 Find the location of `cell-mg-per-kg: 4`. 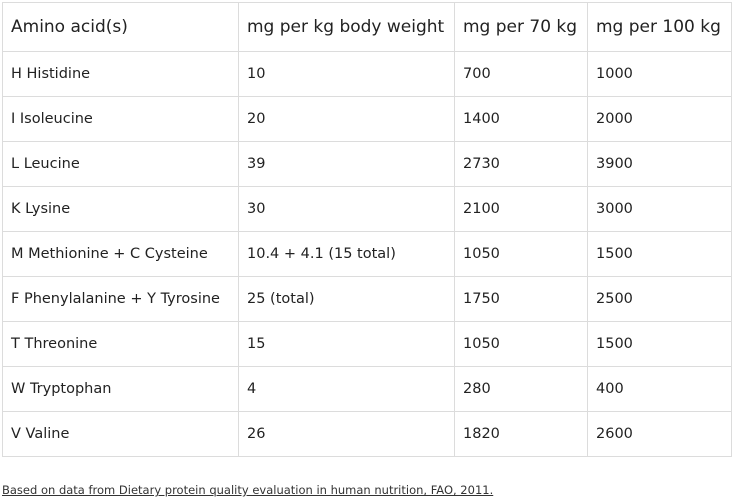

cell-mg-per-kg: 4 is located at coordinates (346, 389).